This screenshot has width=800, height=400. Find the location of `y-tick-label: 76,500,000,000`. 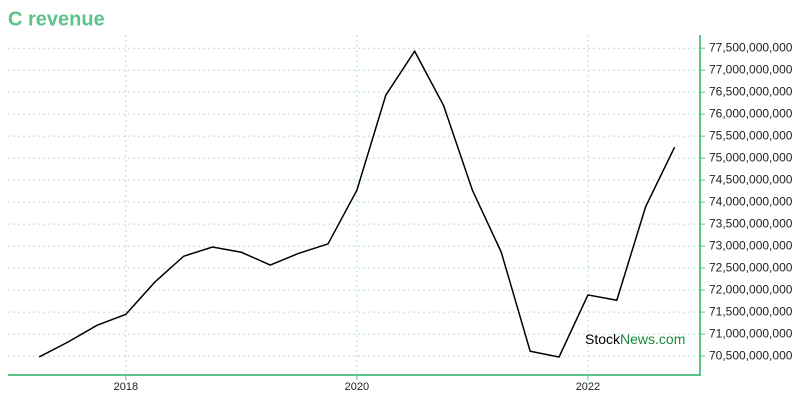

y-tick-label: 76,500,000,000 is located at coordinates (751, 91).